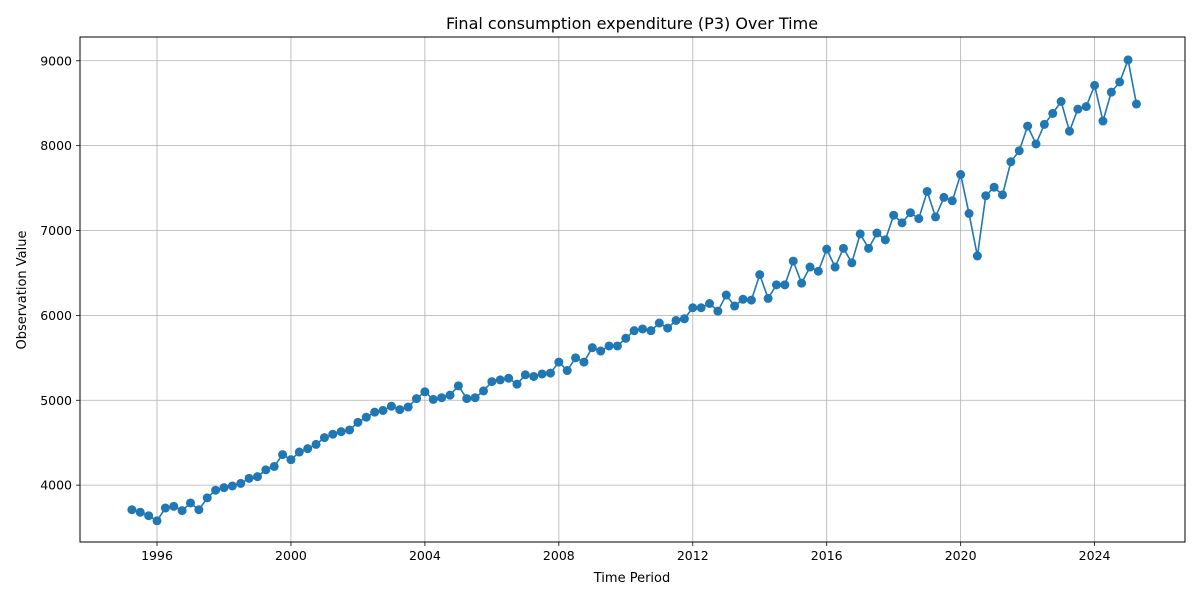  I want to click on x-tick-label: 1996, so click(157, 555).